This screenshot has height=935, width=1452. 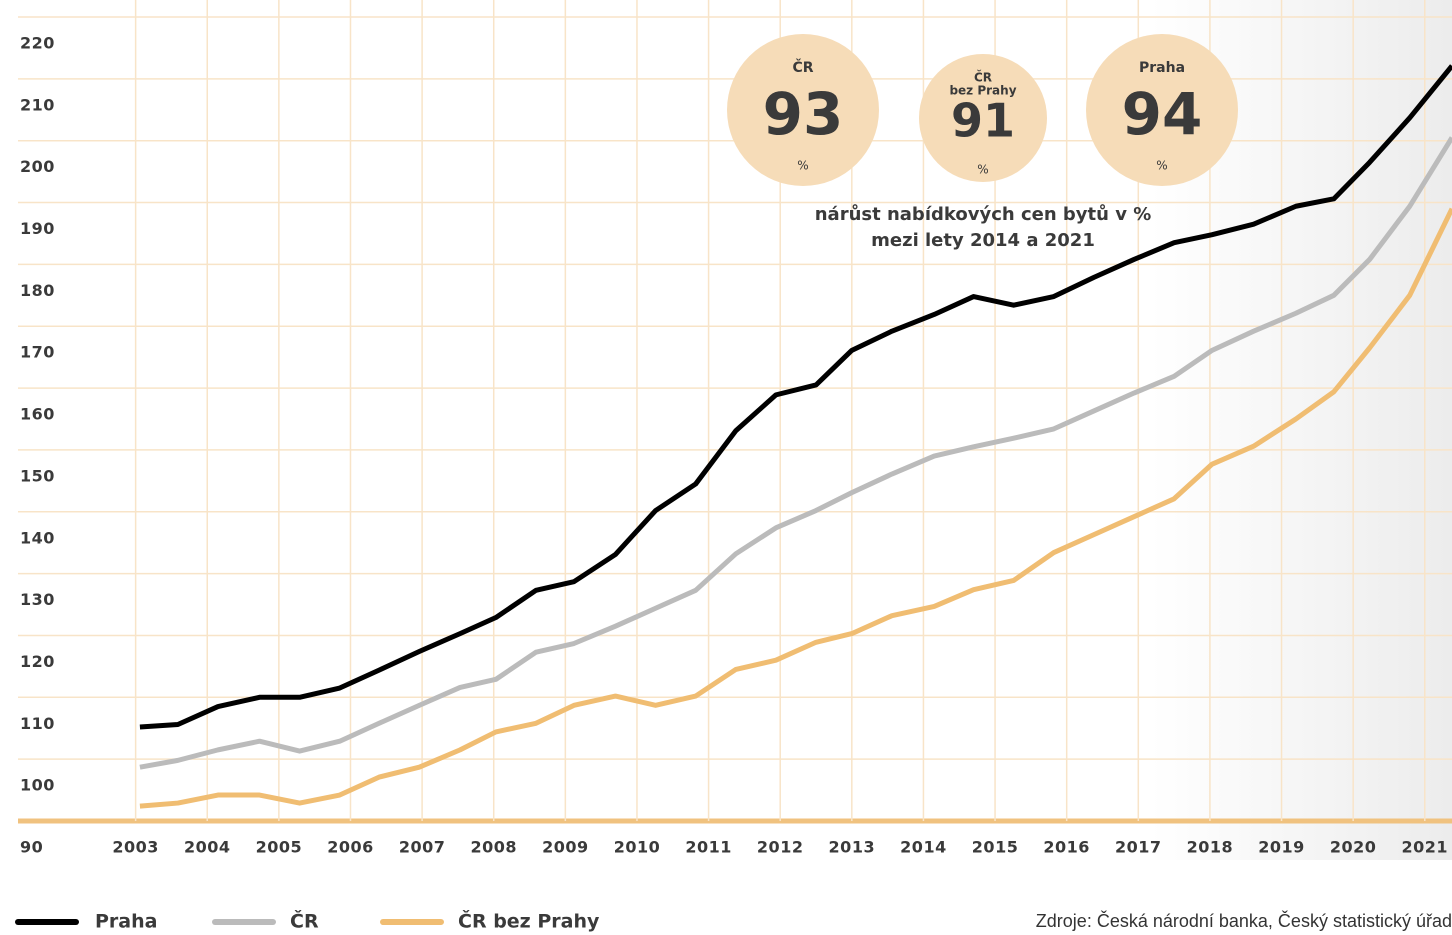 I want to click on legend-label: Praha, so click(x=126, y=922).